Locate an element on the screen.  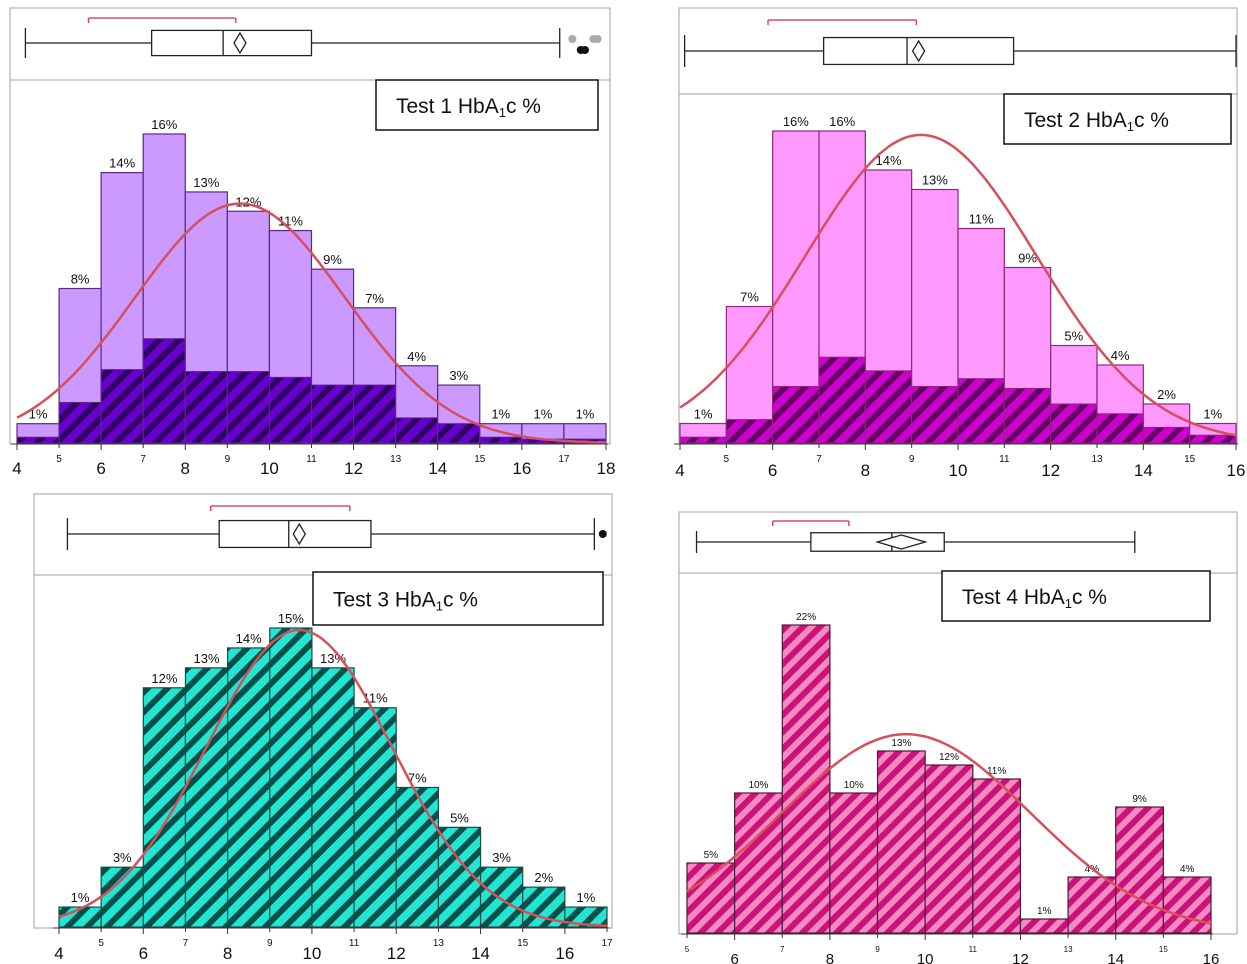
bar-percent-label: 15% is located at coordinates (291, 618).